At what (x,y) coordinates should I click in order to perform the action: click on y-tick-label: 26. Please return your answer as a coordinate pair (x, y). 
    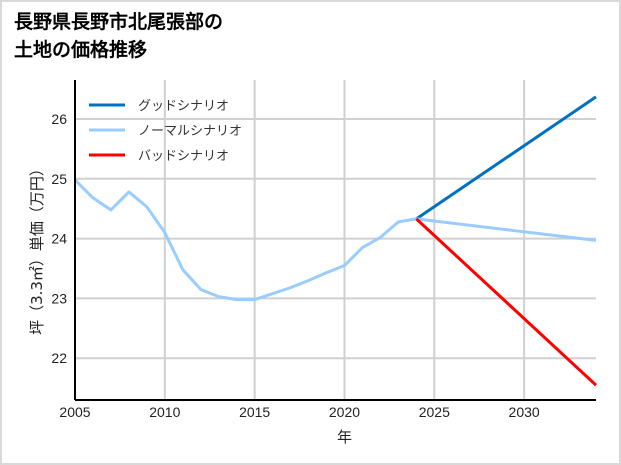
    Looking at the image, I should click on (59, 119).